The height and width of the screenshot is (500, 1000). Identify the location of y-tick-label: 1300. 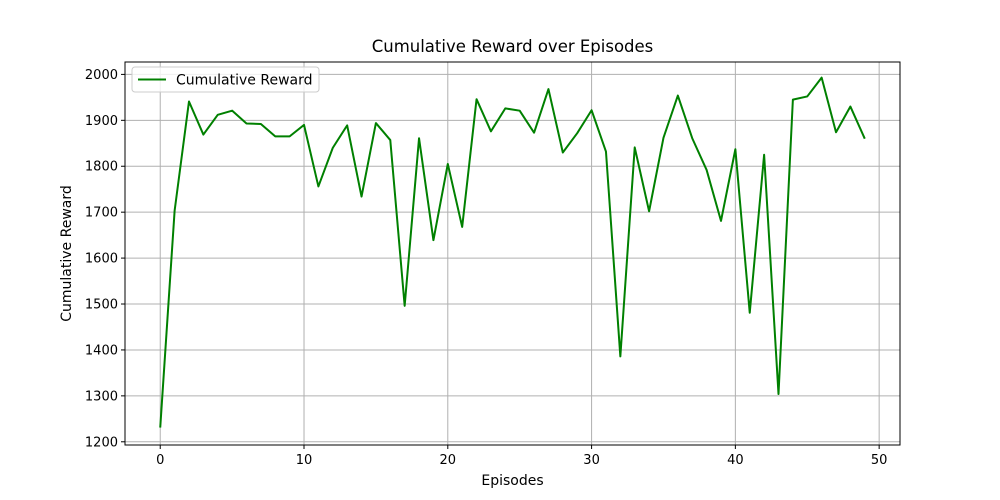
(101, 396).